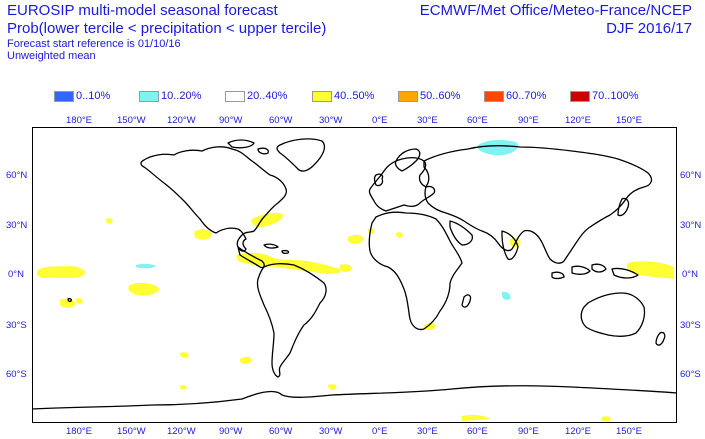 Image resolution: width=705 pixels, height=439 pixels. What do you see at coordinates (267, 96) in the screenshot?
I see `legend-label: 20..40%` at bounding box center [267, 96].